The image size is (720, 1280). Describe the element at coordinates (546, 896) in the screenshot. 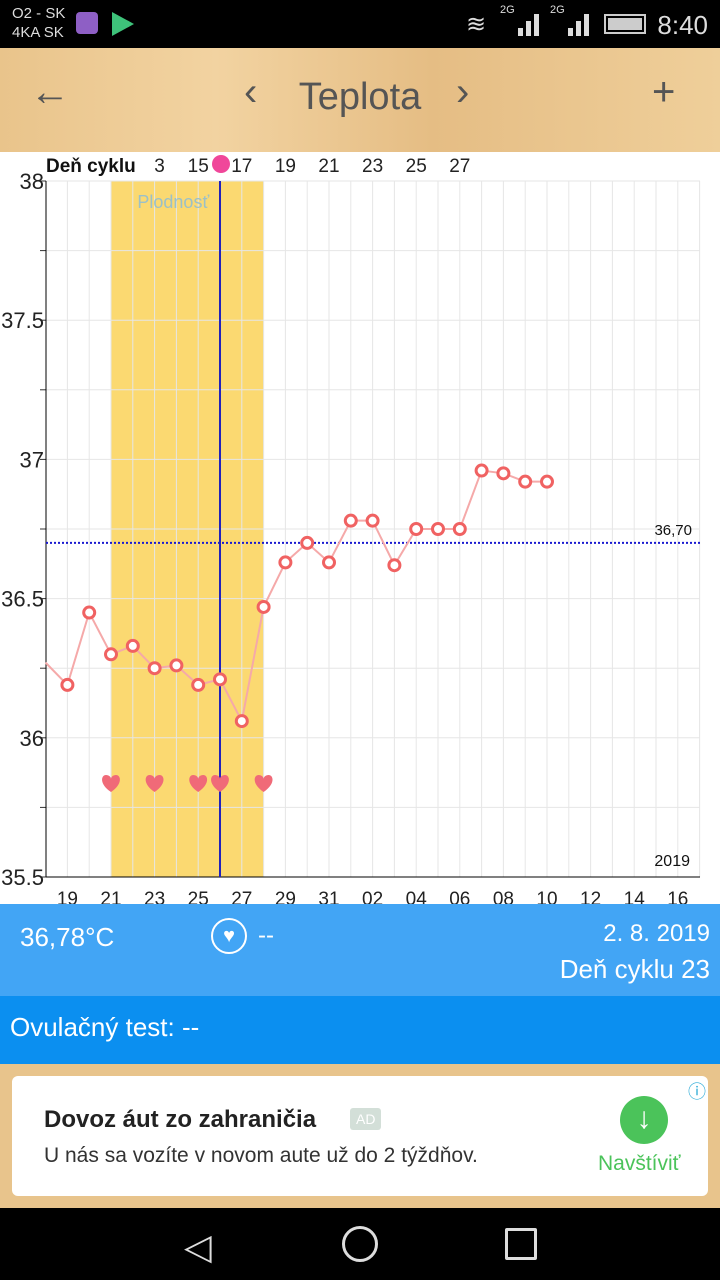

I see `x-tick-label: 10` at that location.